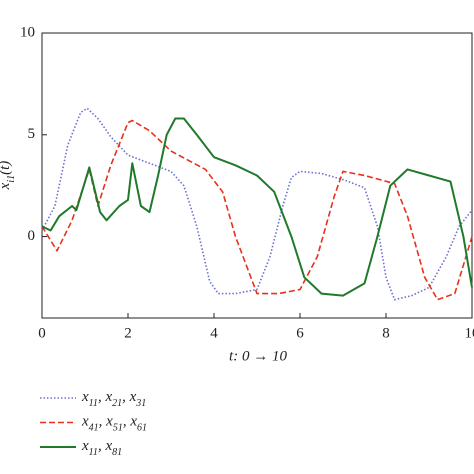 This screenshot has height=474, width=474. I want to click on x-tick-label: 2, so click(128, 333).